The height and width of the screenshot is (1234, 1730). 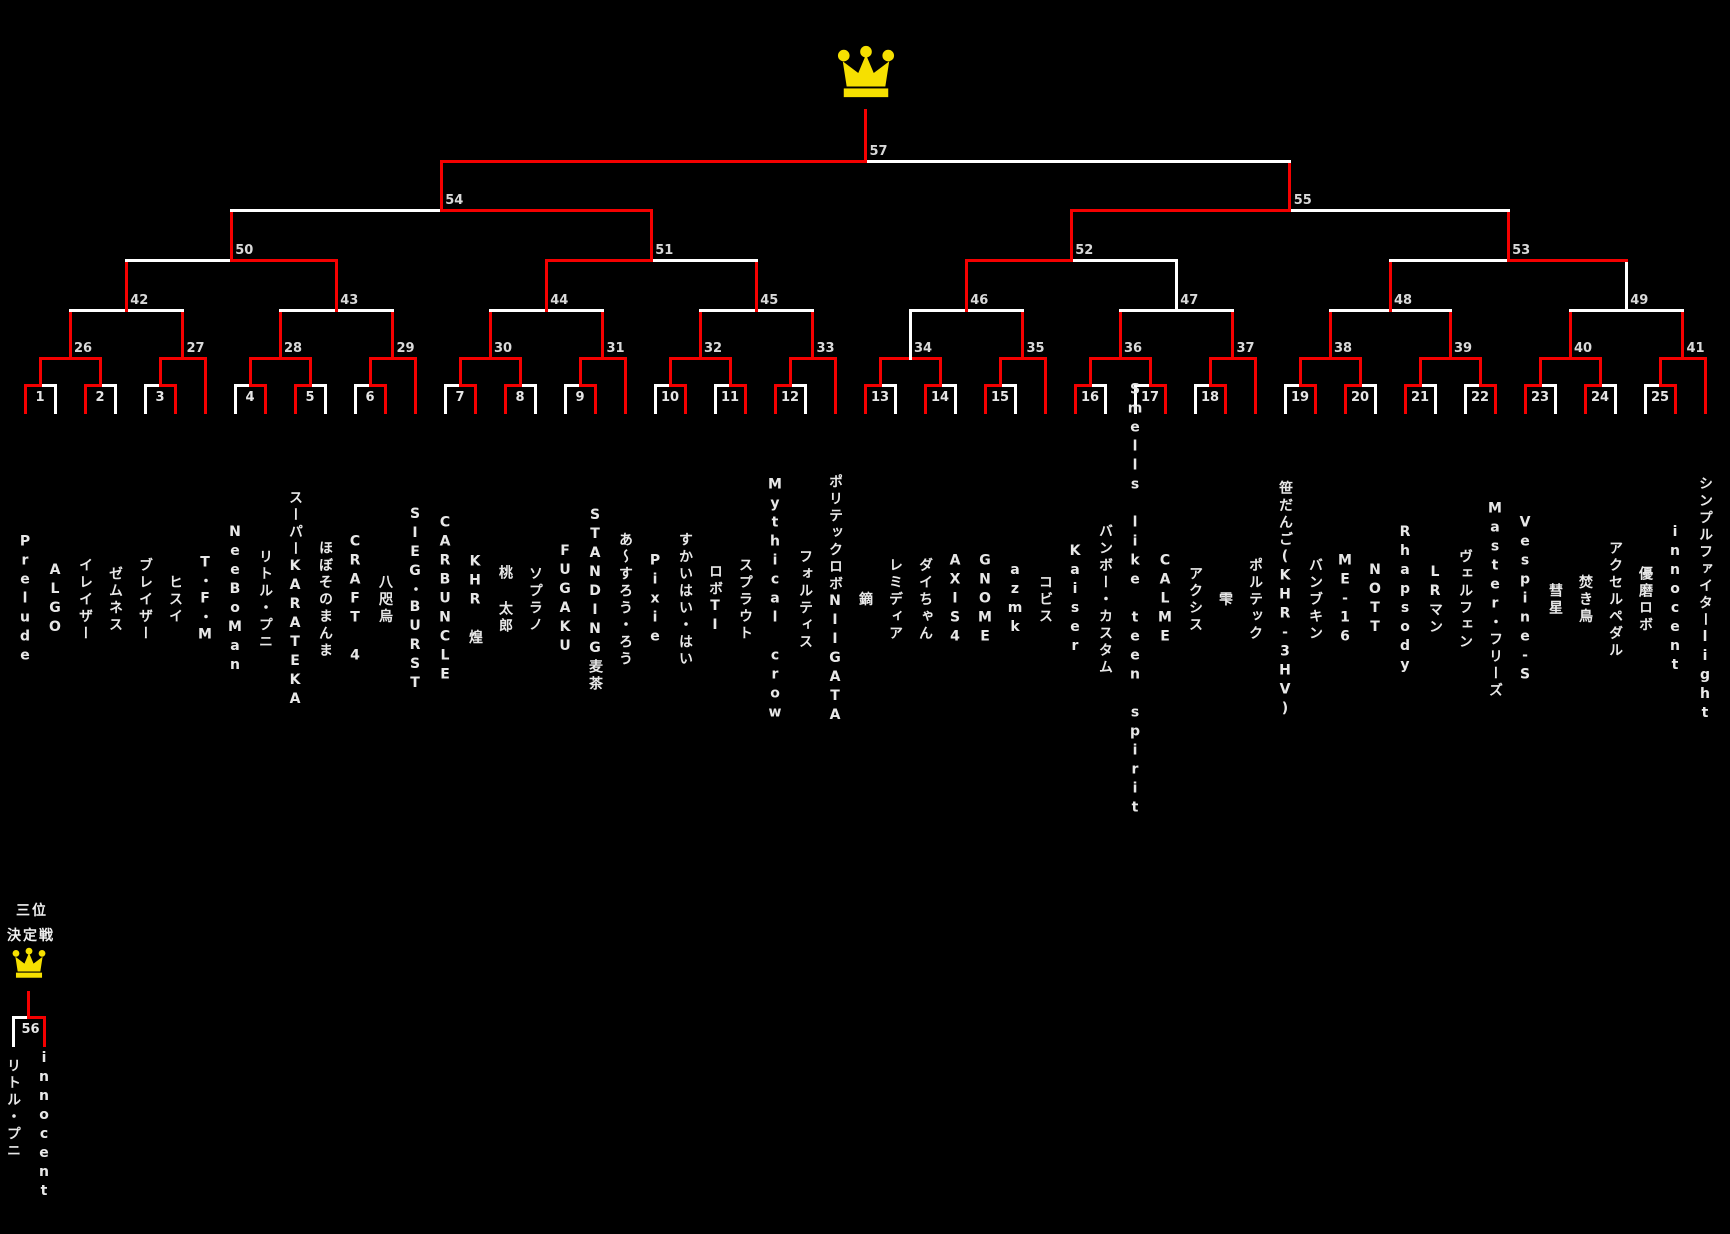 I want to click on entry-name: Kaiser, so click(x=1075, y=600).